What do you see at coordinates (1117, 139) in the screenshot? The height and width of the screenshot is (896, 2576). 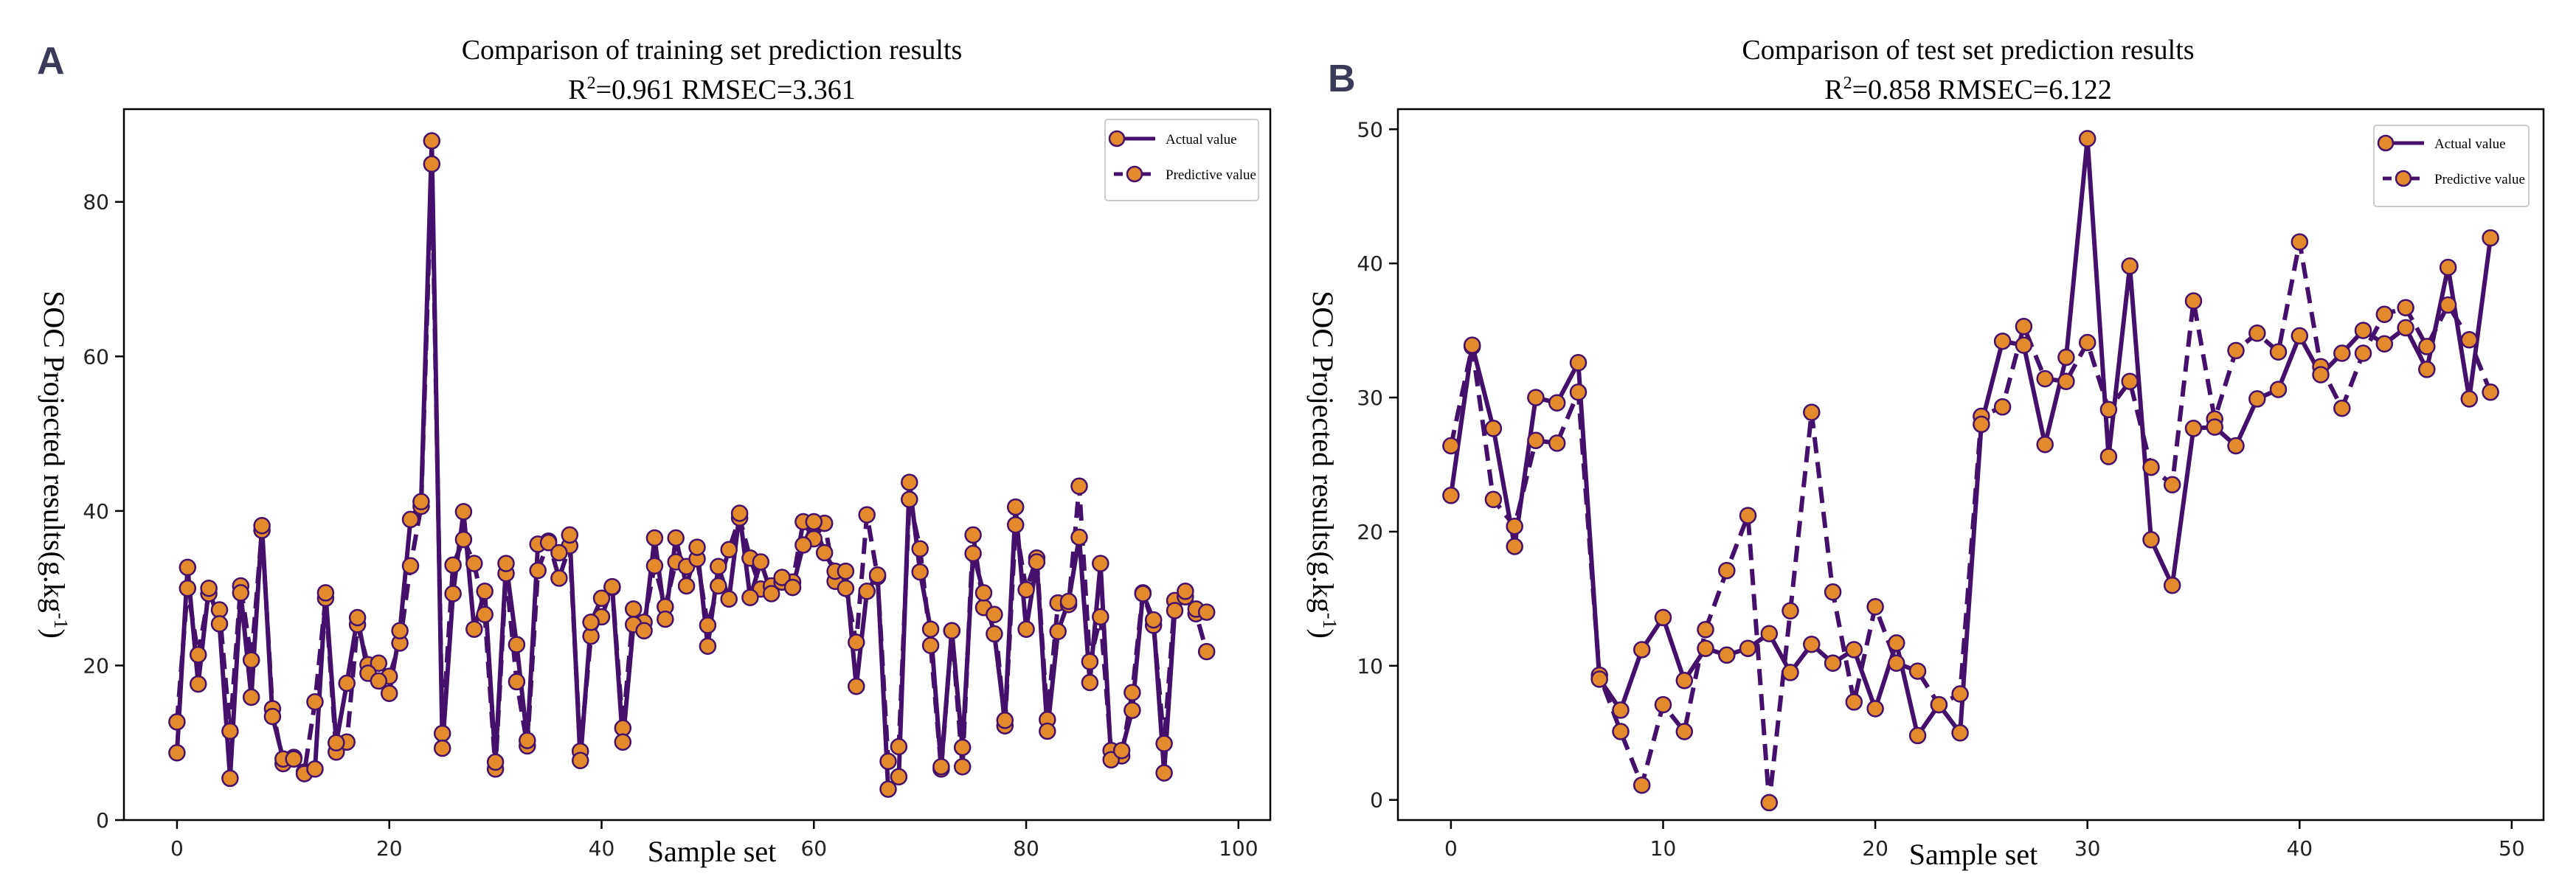 I see `legend-marker-actual-a` at bounding box center [1117, 139].